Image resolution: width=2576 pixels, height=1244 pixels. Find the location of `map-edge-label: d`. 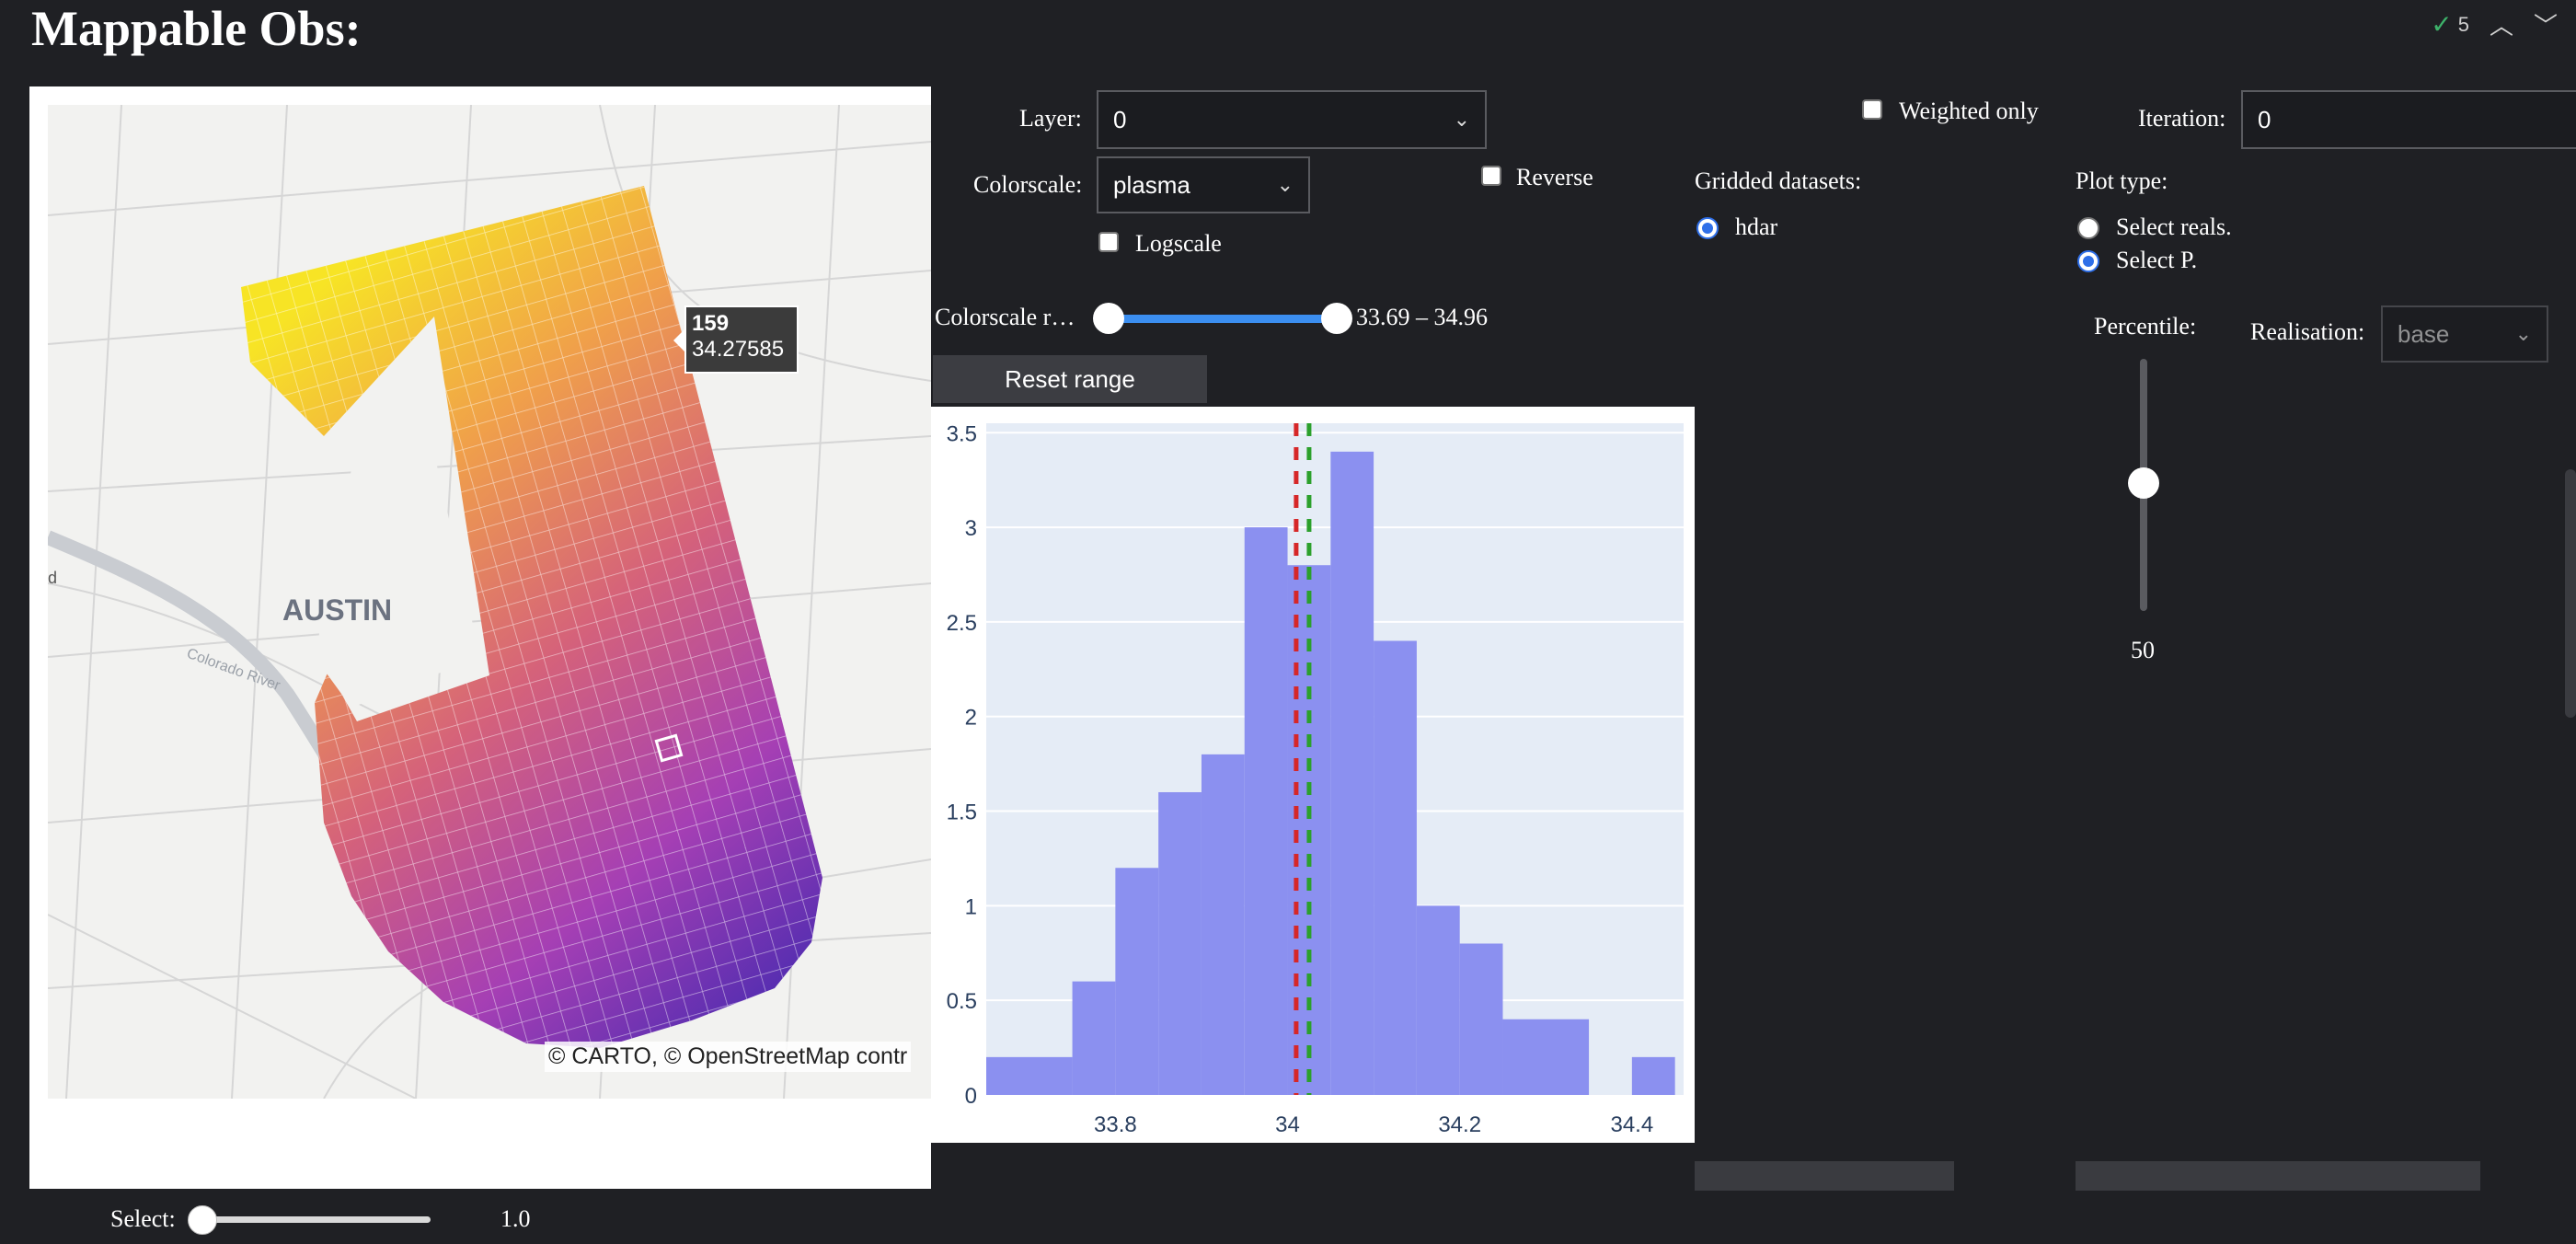

map-edge-label: d is located at coordinates (52, 578).